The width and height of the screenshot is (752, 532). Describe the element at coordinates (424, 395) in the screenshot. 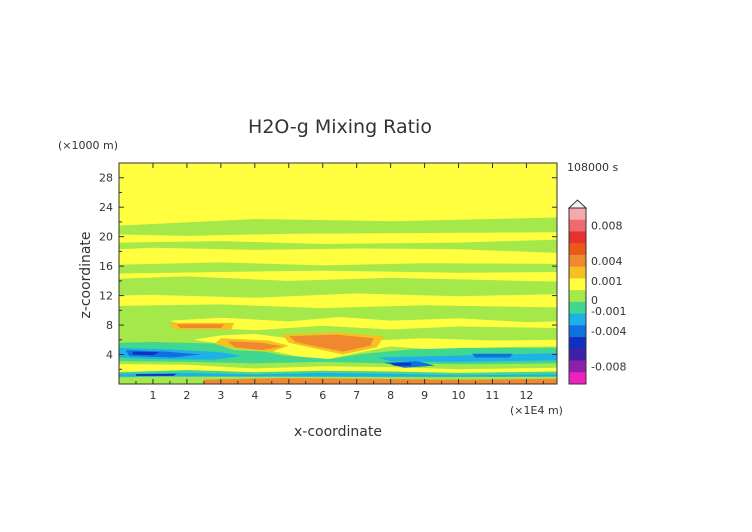

I see `x-tick-label: 9` at that location.